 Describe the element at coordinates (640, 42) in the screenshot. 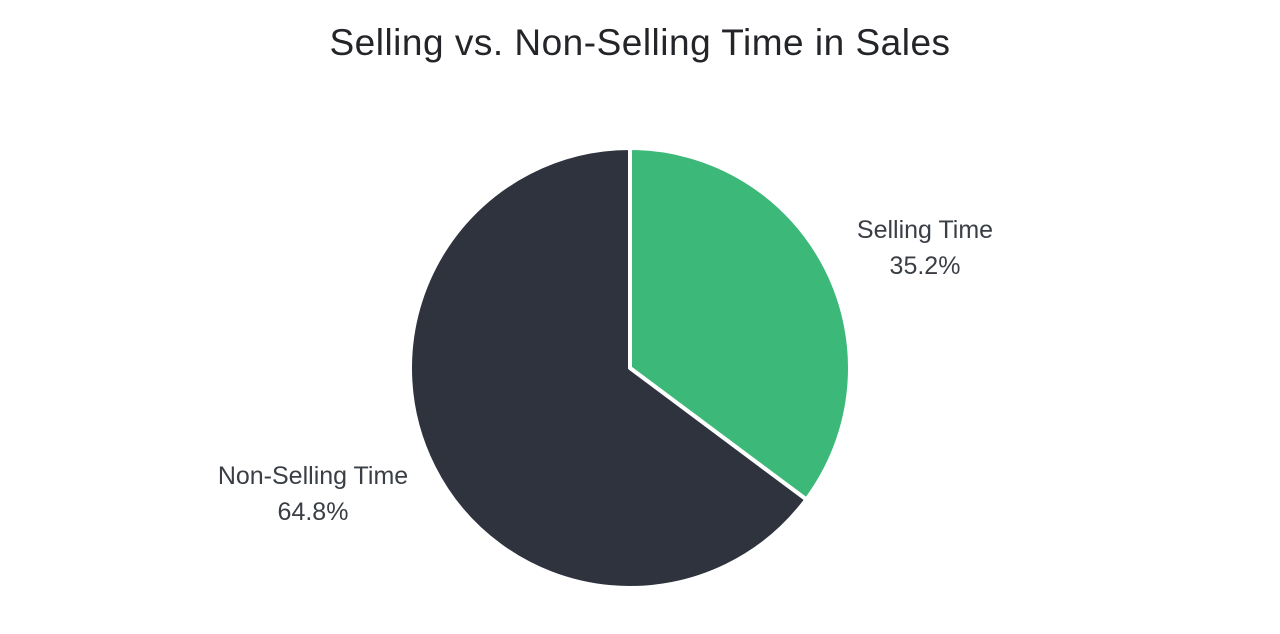

I see `chart-title: Selling vs. Non-Selling Time in Sales` at that location.